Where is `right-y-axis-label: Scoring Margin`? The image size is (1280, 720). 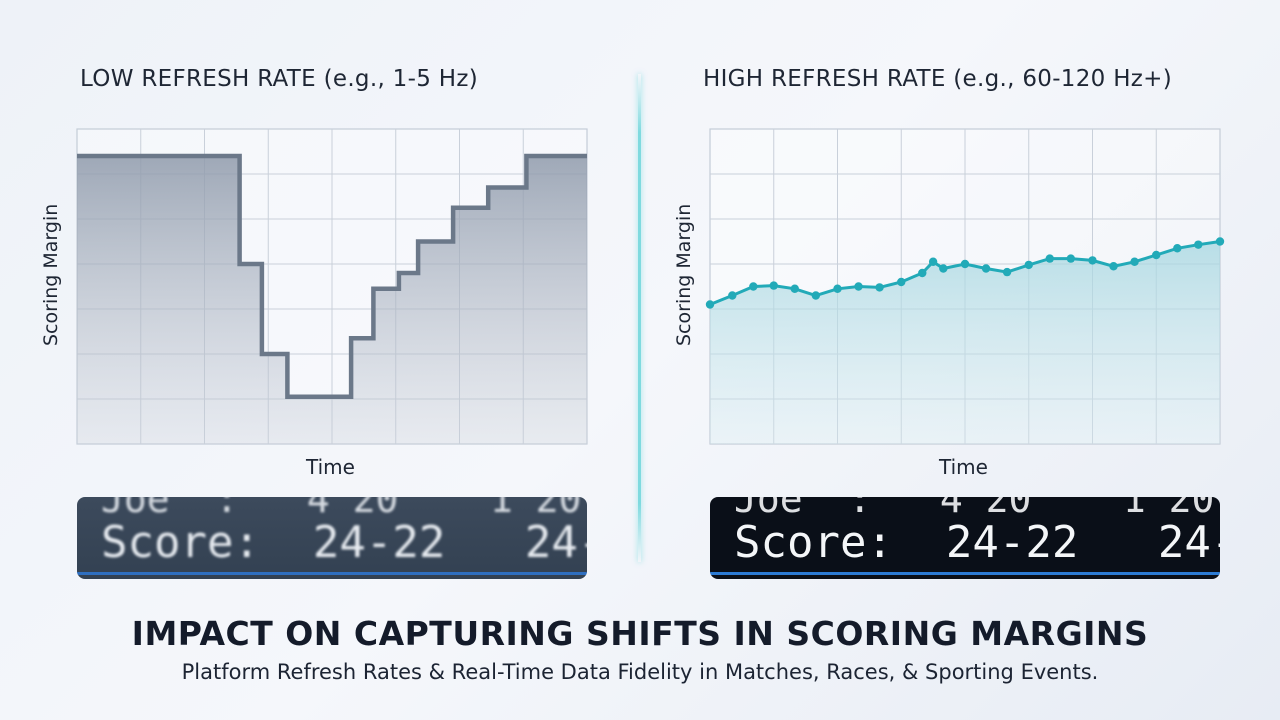 right-y-axis-label: Scoring Margin is located at coordinates (684, 274).